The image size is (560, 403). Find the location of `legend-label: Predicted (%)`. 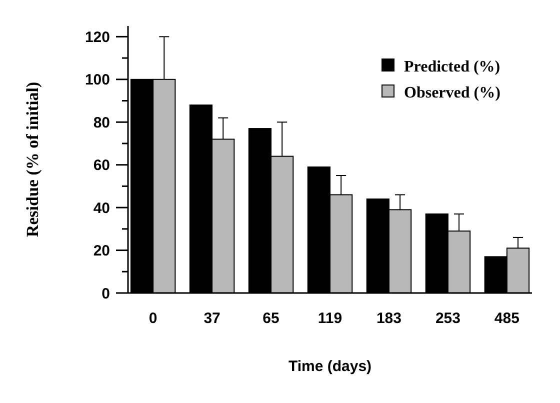

legend-label: Predicted (%) is located at coordinates (452, 67).